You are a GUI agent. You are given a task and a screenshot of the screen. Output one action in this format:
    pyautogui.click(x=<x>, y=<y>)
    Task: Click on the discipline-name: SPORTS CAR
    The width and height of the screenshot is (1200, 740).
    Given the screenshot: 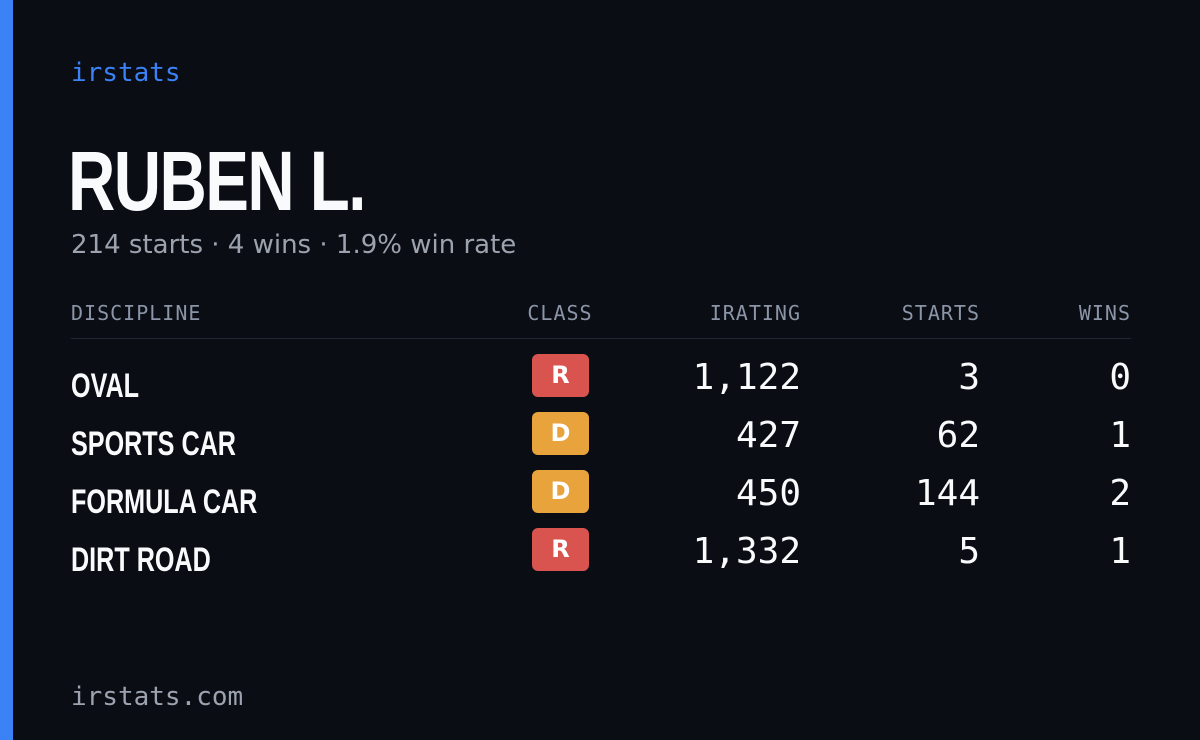 What is the action you would take?
    pyautogui.click(x=153, y=444)
    